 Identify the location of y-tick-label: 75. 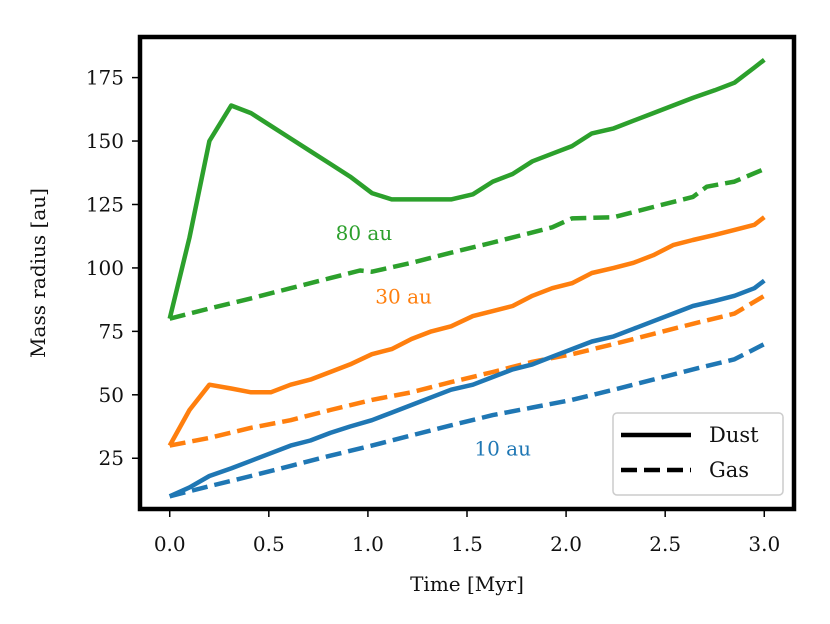
(111, 331).